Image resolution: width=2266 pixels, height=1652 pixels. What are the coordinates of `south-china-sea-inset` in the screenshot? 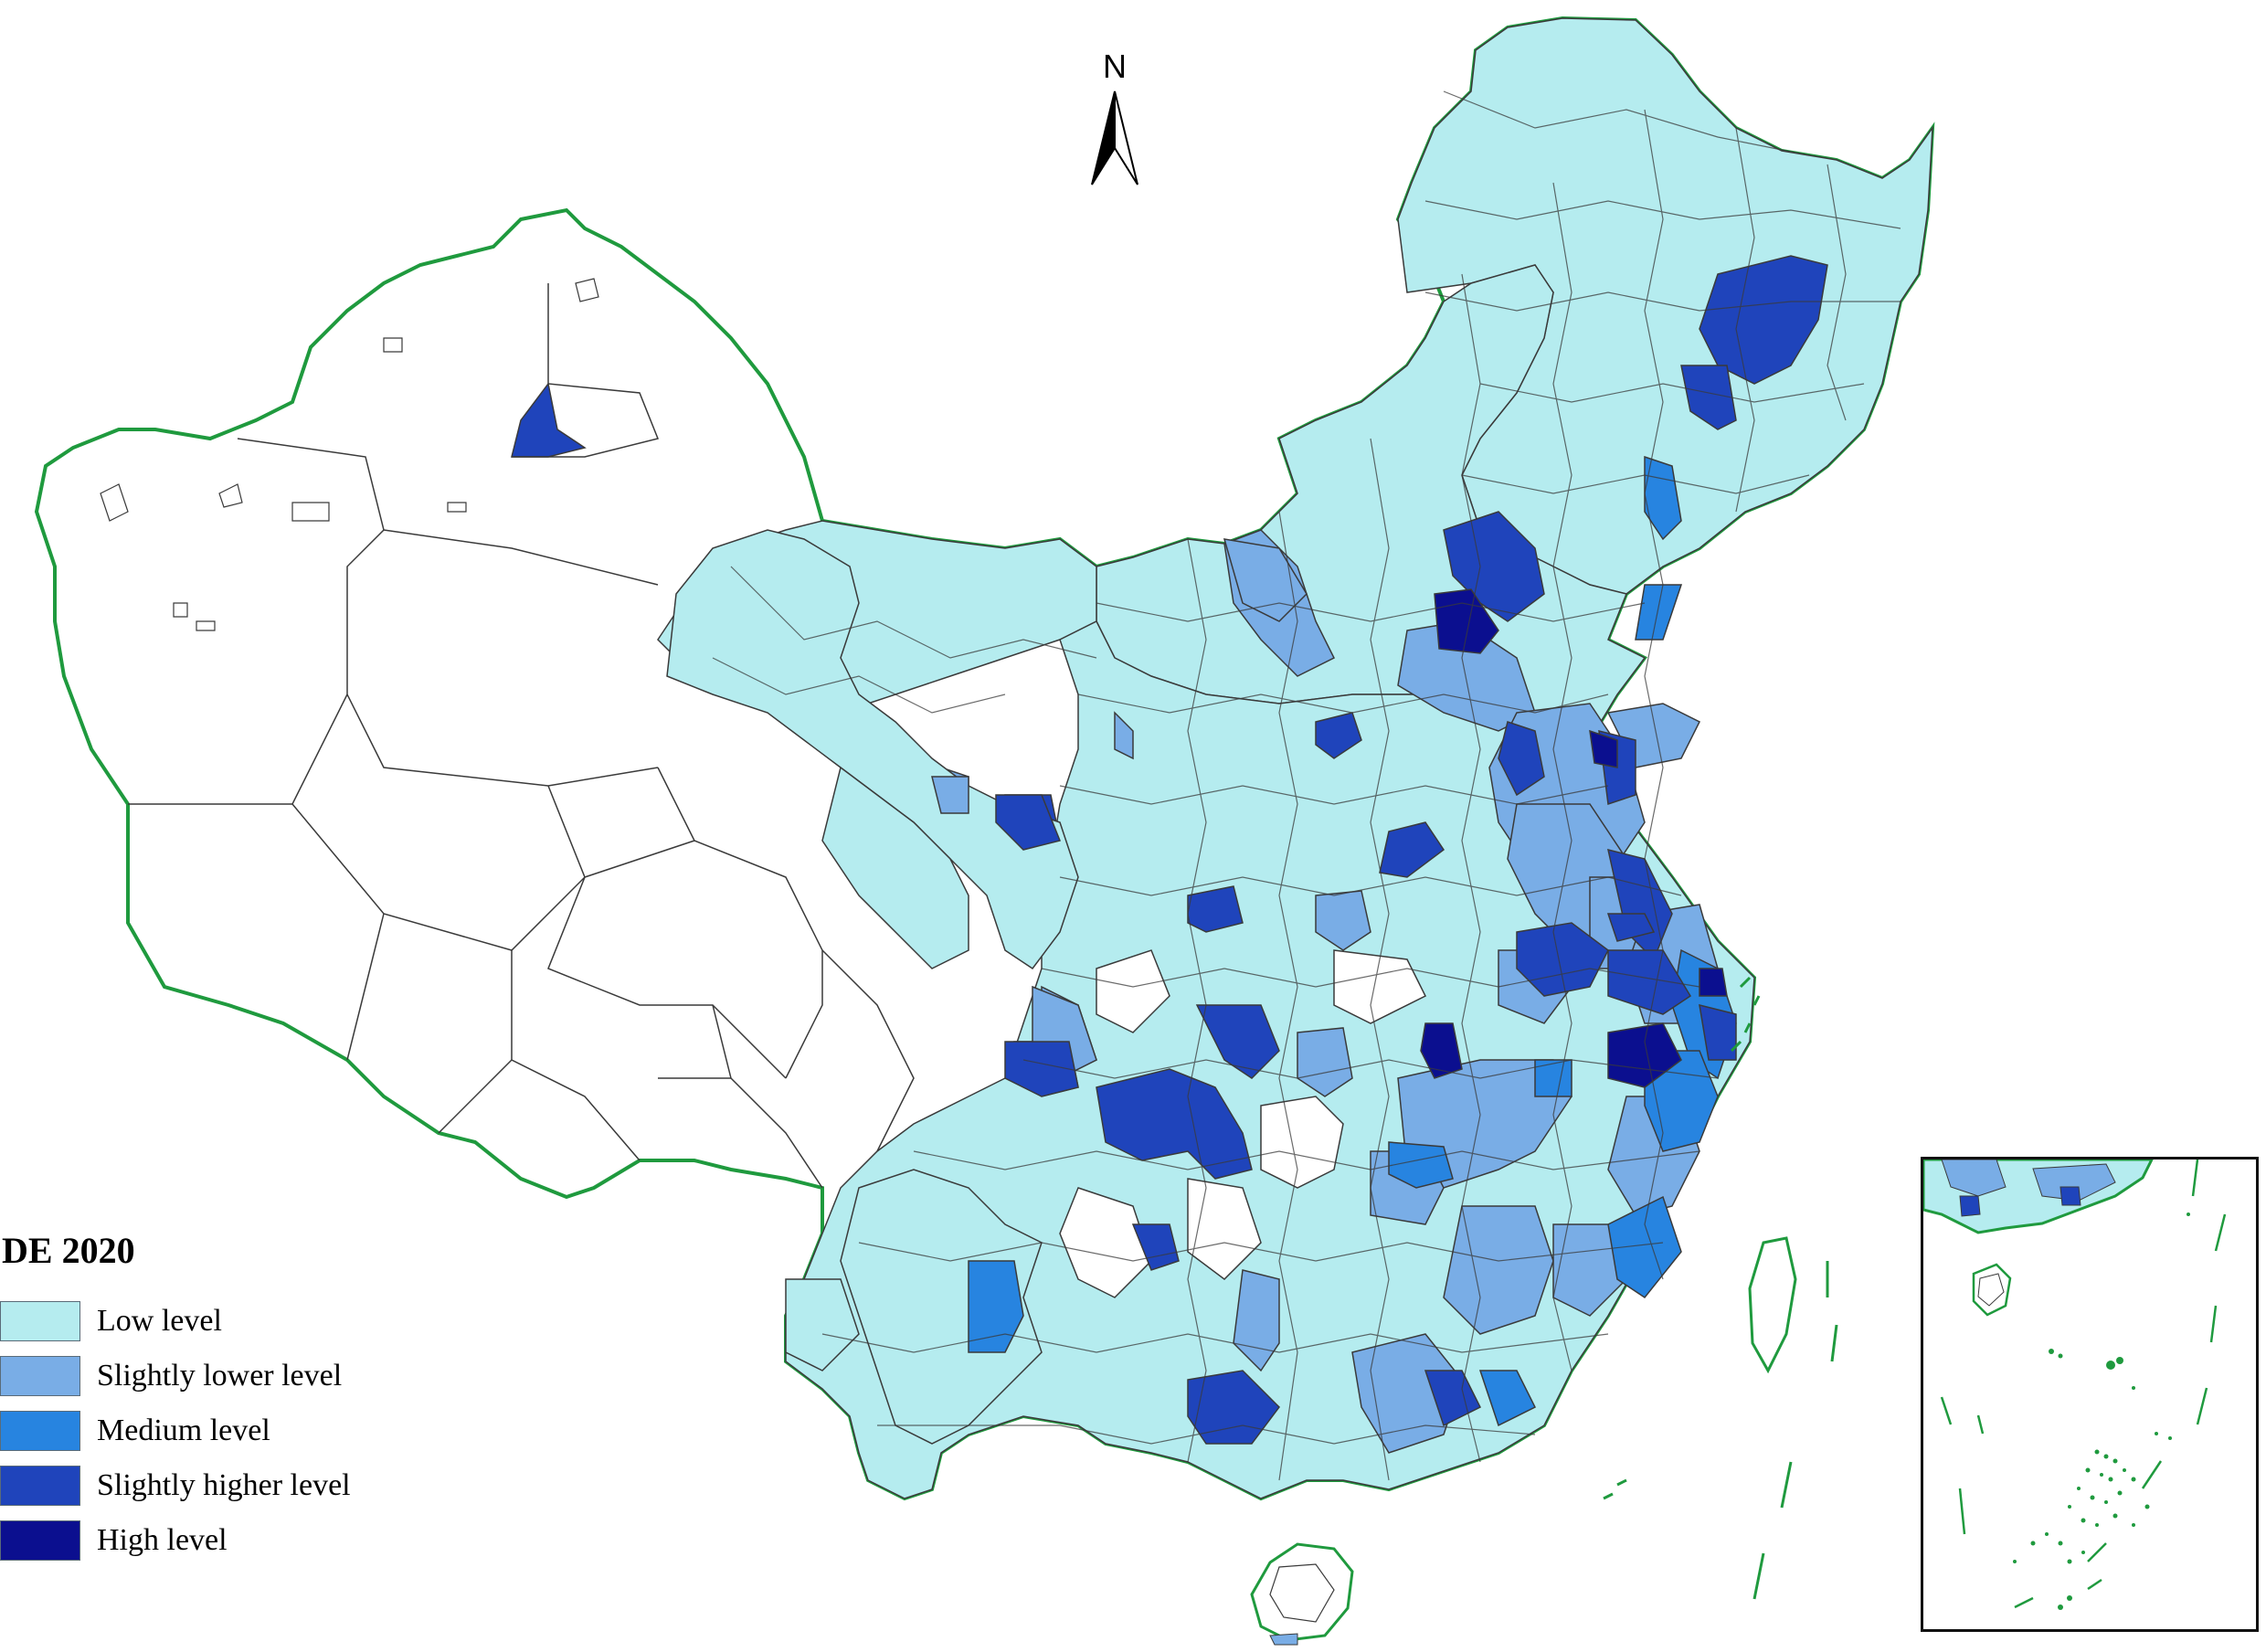 It's located at (2090, 1395).